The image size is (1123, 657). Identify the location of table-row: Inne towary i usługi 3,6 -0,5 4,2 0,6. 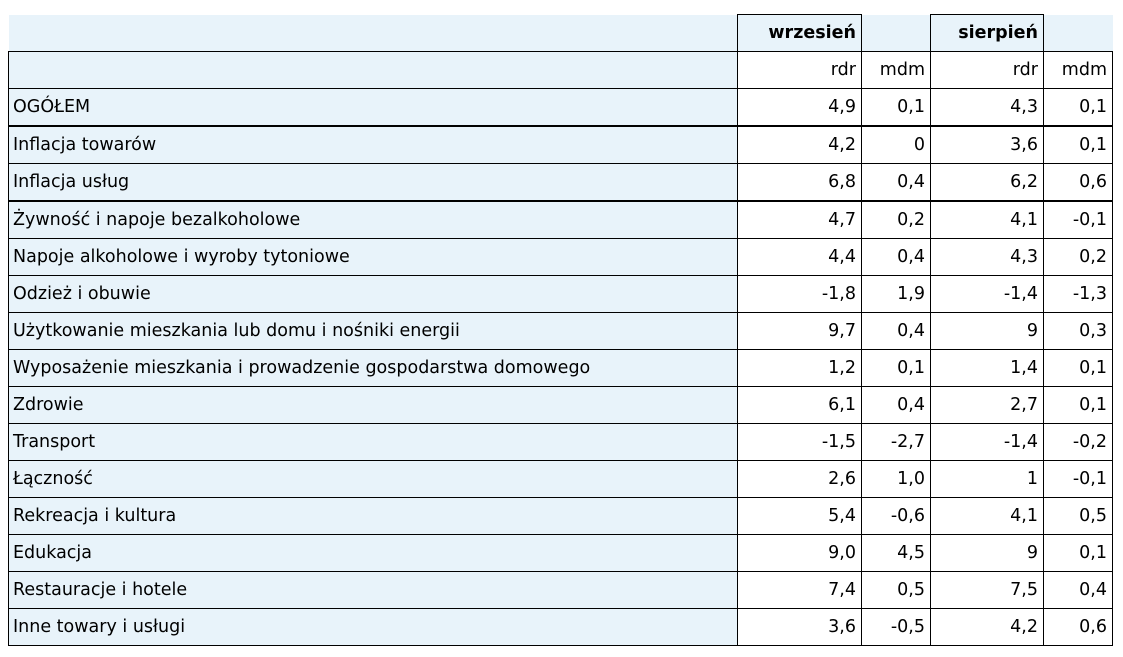
(560, 627).